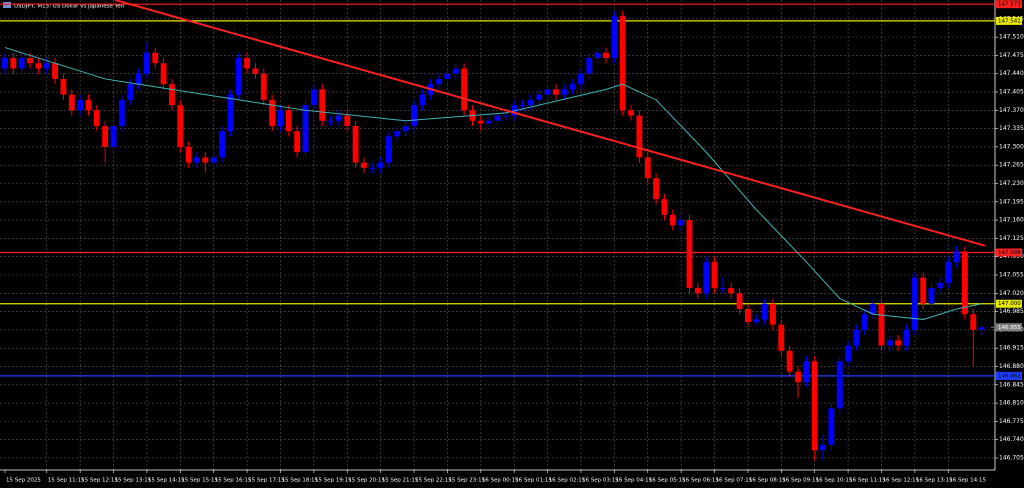 The image size is (1024, 488). I want to click on y-tick-label: 147.370, so click(1011, 110).